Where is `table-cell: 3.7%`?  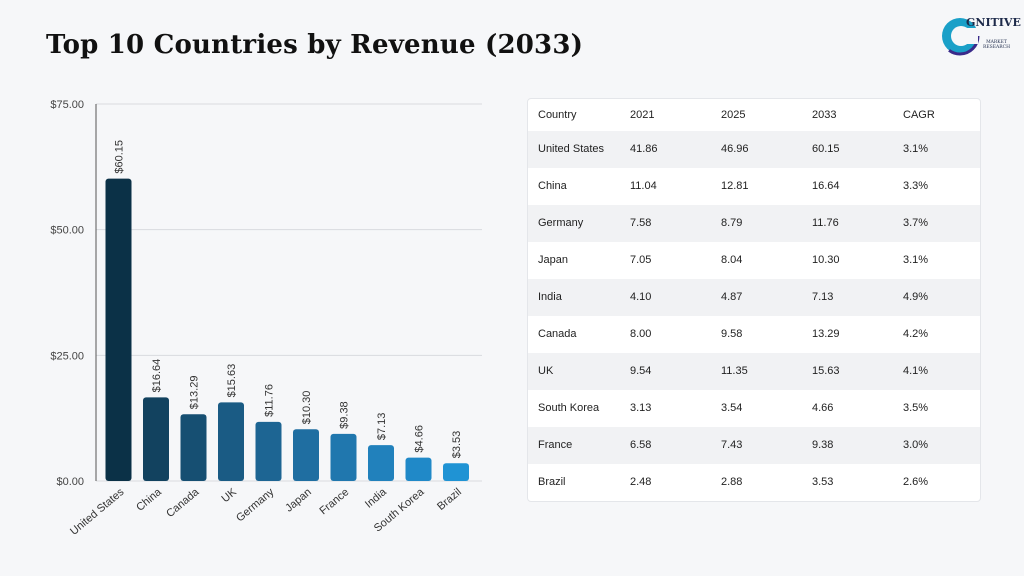
table-cell: 3.7% is located at coordinates (936, 223).